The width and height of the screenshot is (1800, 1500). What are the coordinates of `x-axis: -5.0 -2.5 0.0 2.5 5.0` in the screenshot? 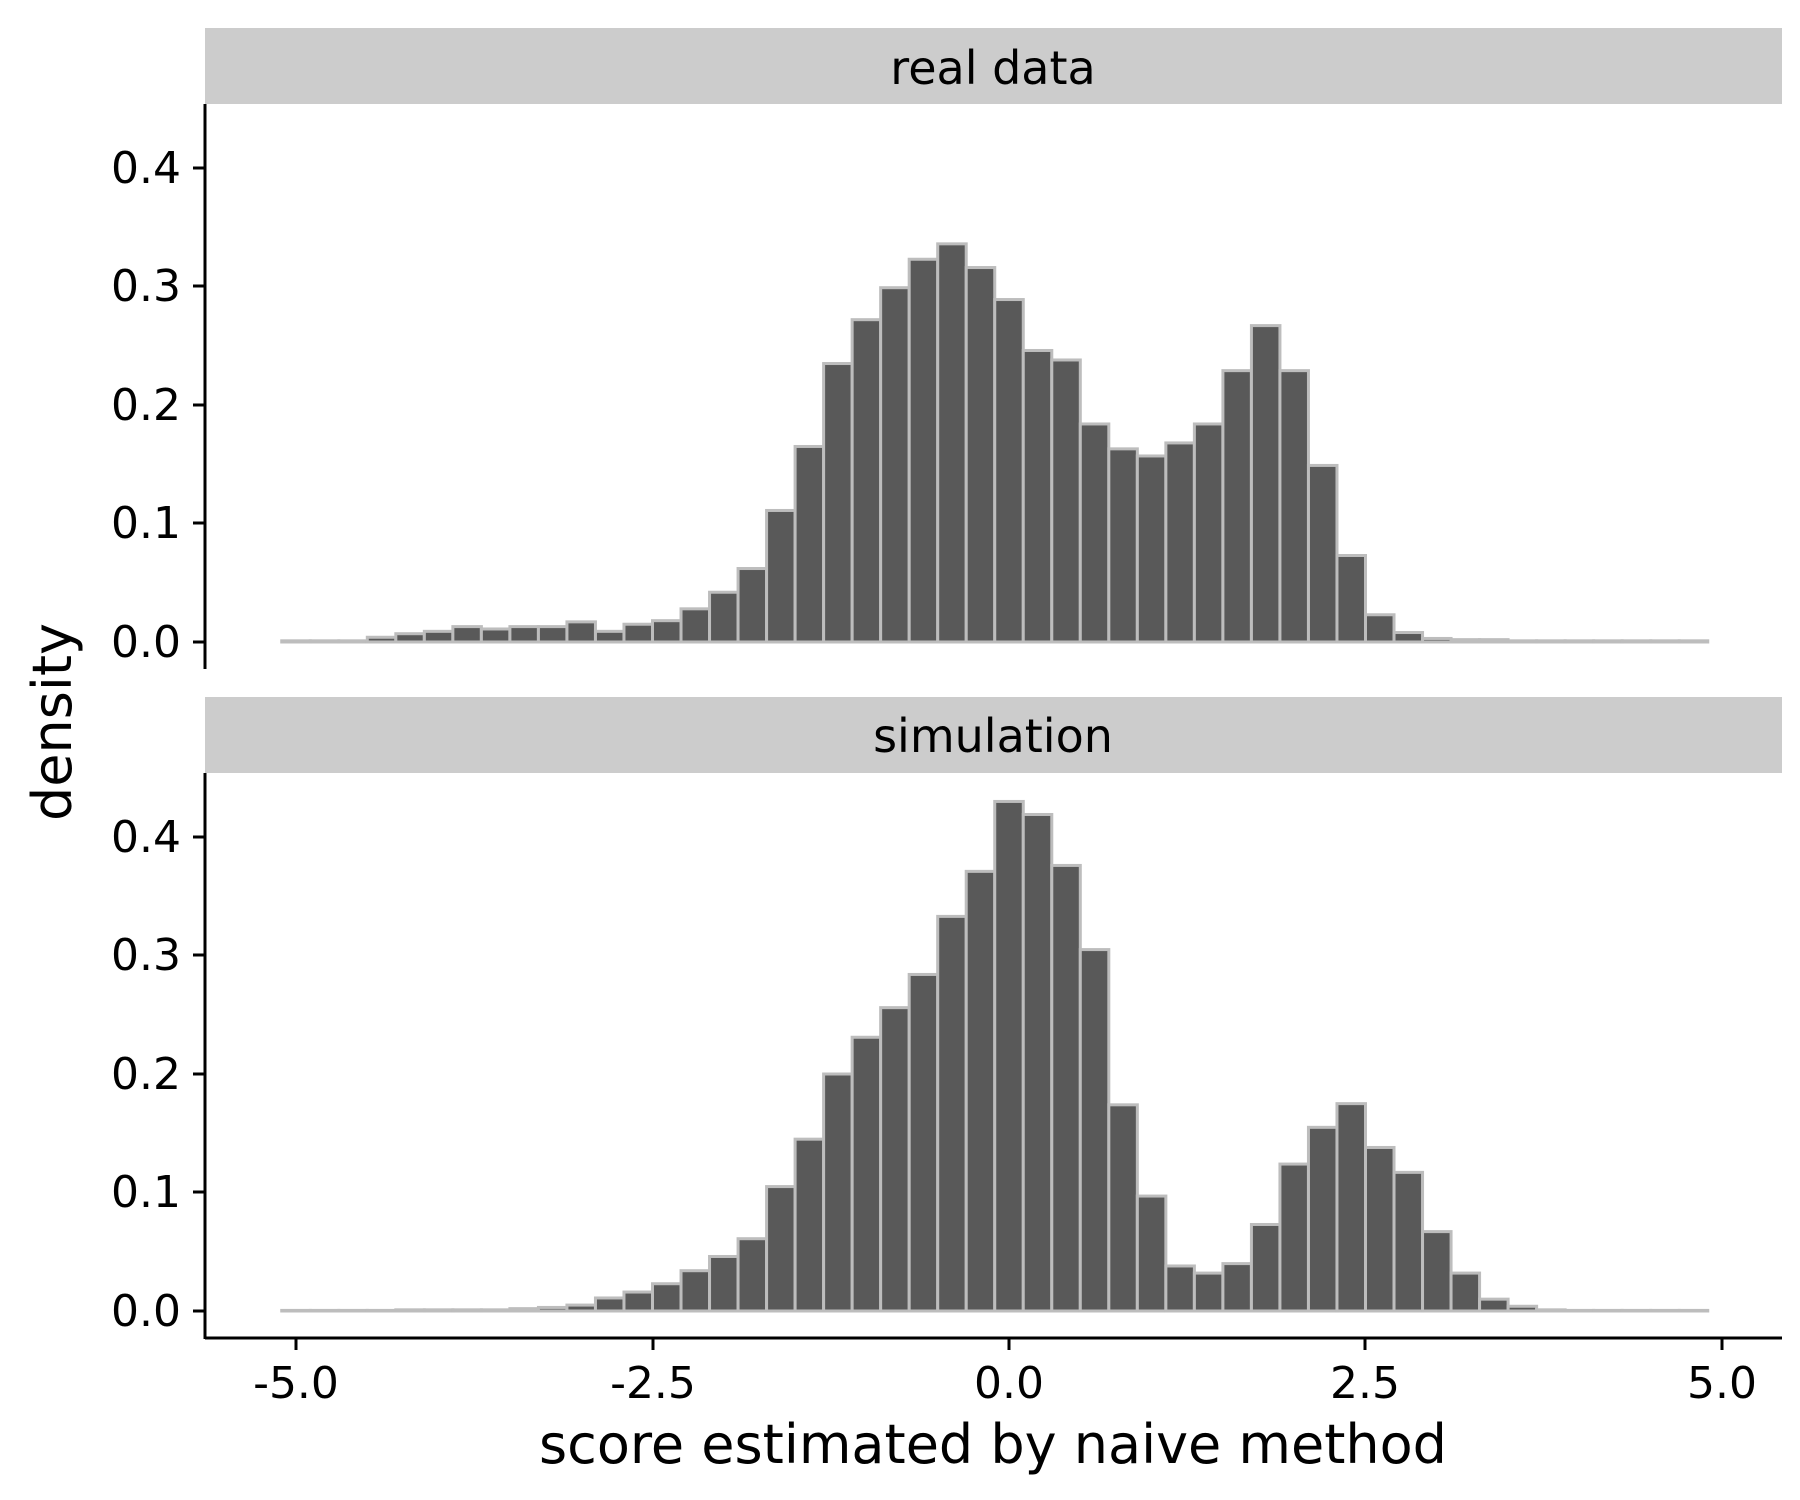 It's located at (1005, 1373).